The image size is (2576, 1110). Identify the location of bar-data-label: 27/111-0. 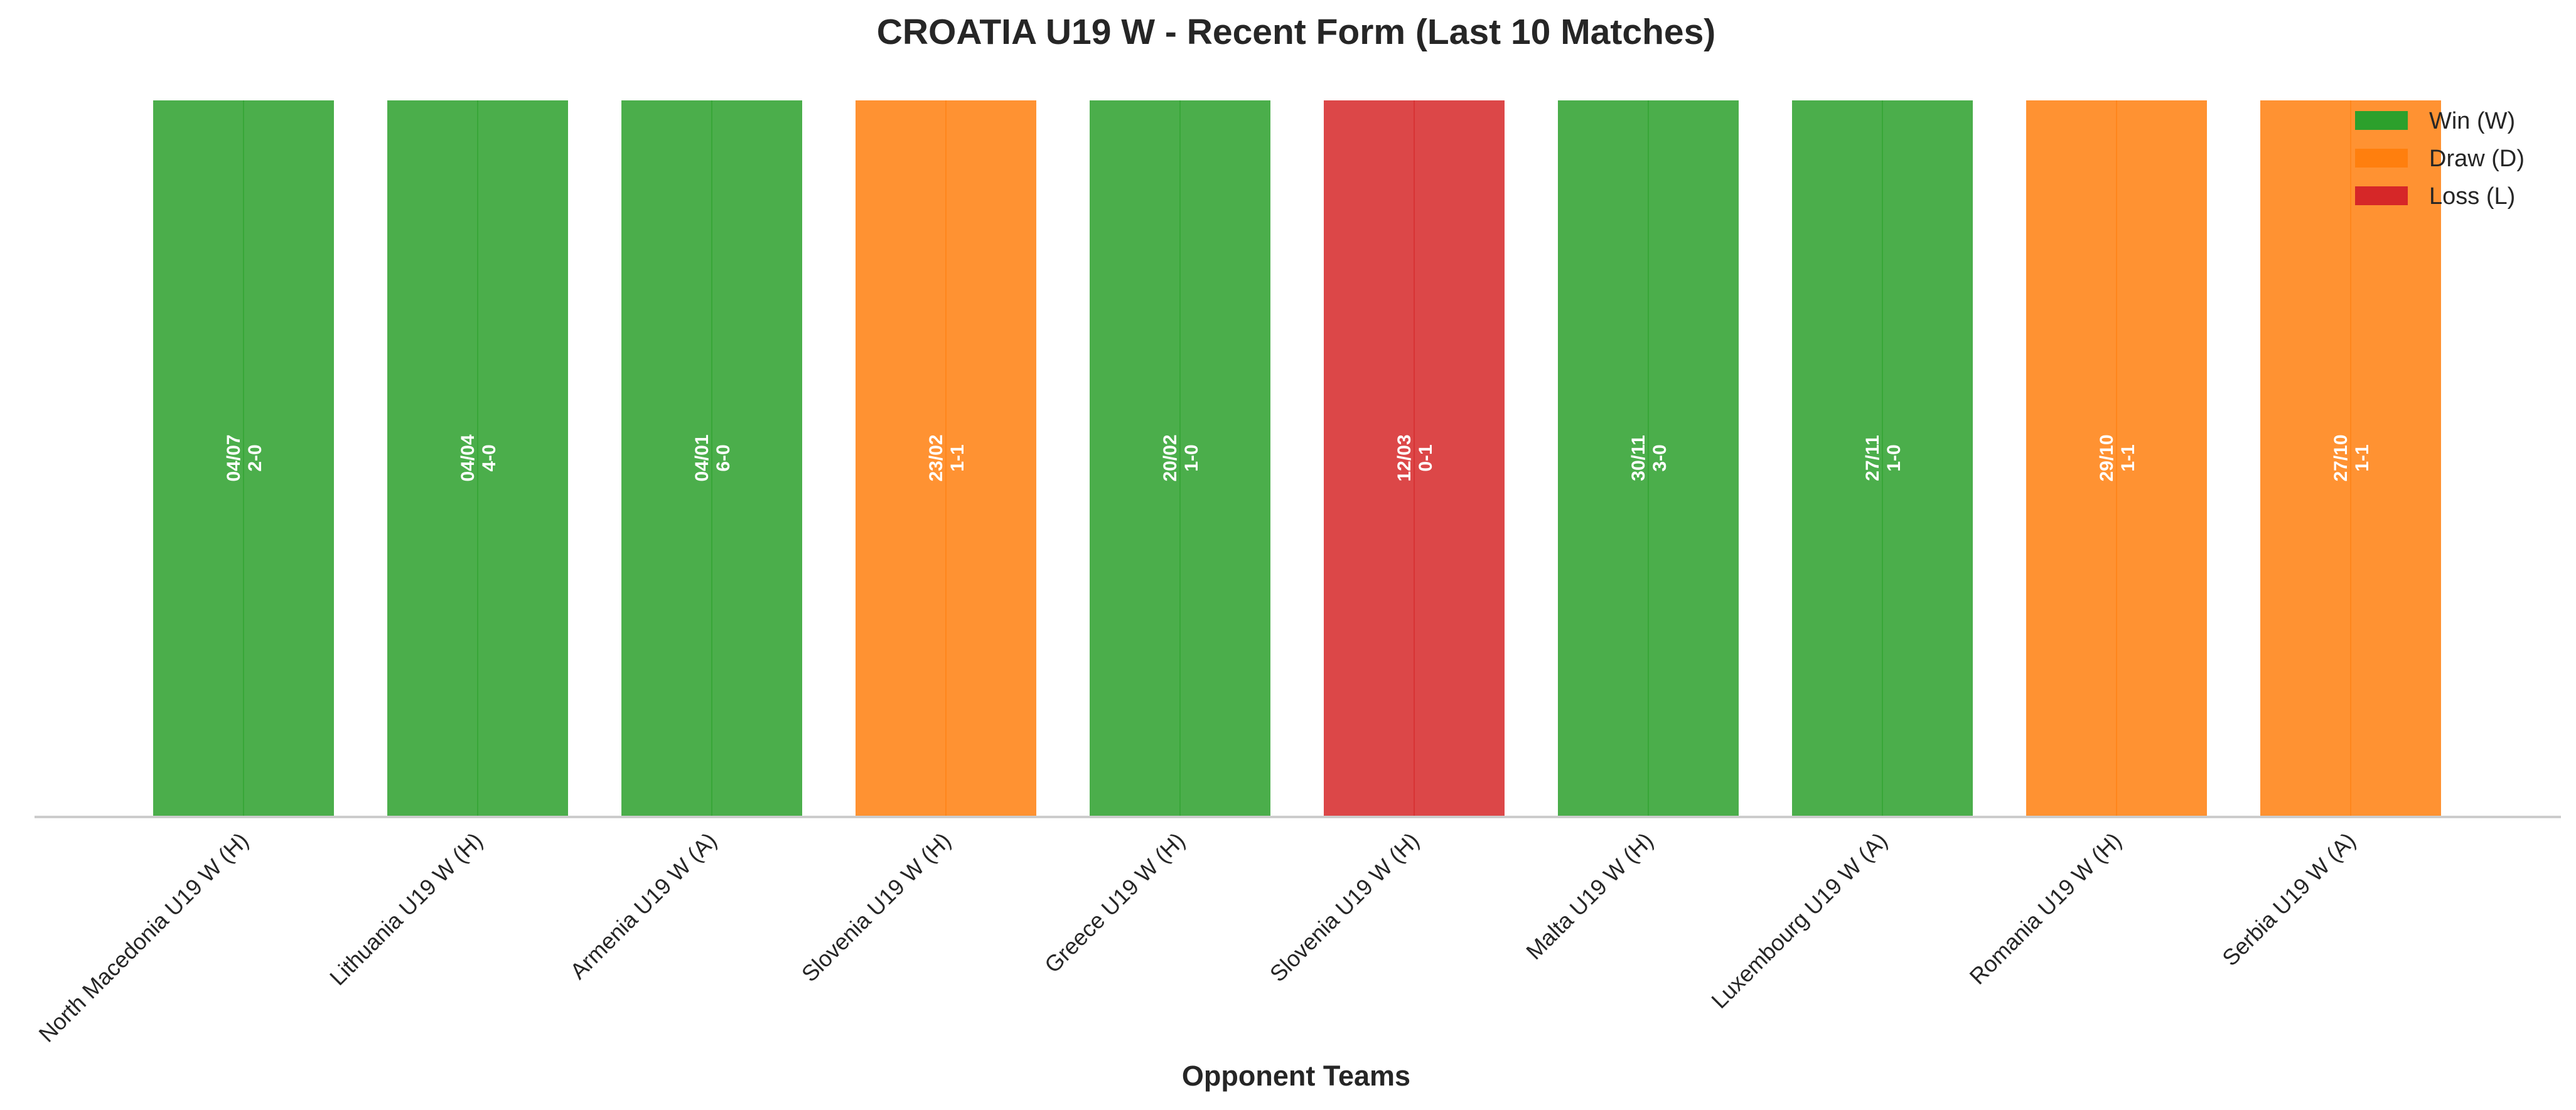
(1883, 458).